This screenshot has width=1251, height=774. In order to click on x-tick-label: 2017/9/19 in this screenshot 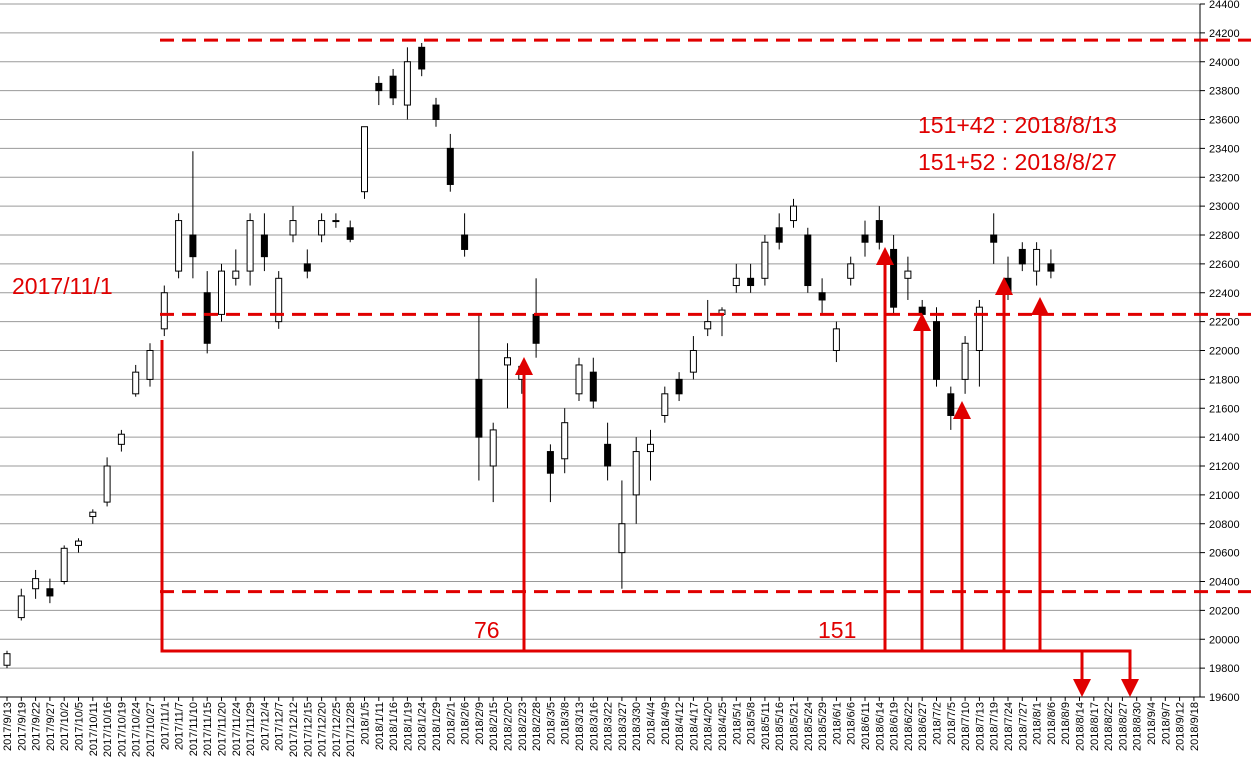, I will do `click(22, 726)`.